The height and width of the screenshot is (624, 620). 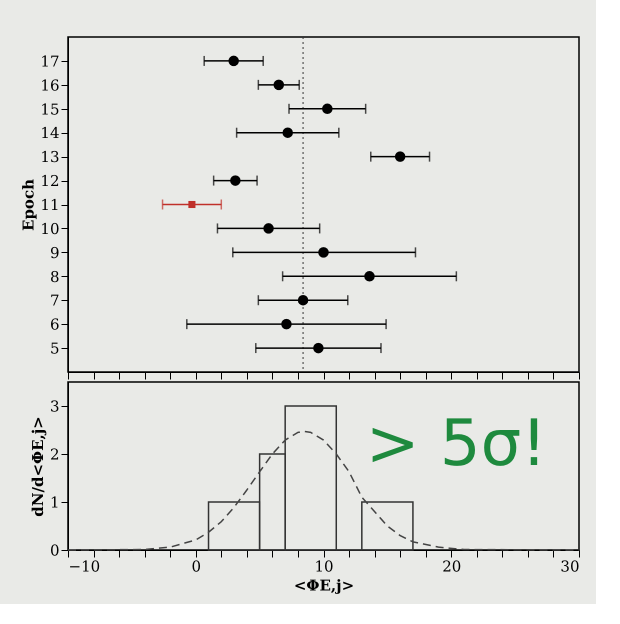 I want to click on y-tick-label: 6, so click(x=55, y=325).